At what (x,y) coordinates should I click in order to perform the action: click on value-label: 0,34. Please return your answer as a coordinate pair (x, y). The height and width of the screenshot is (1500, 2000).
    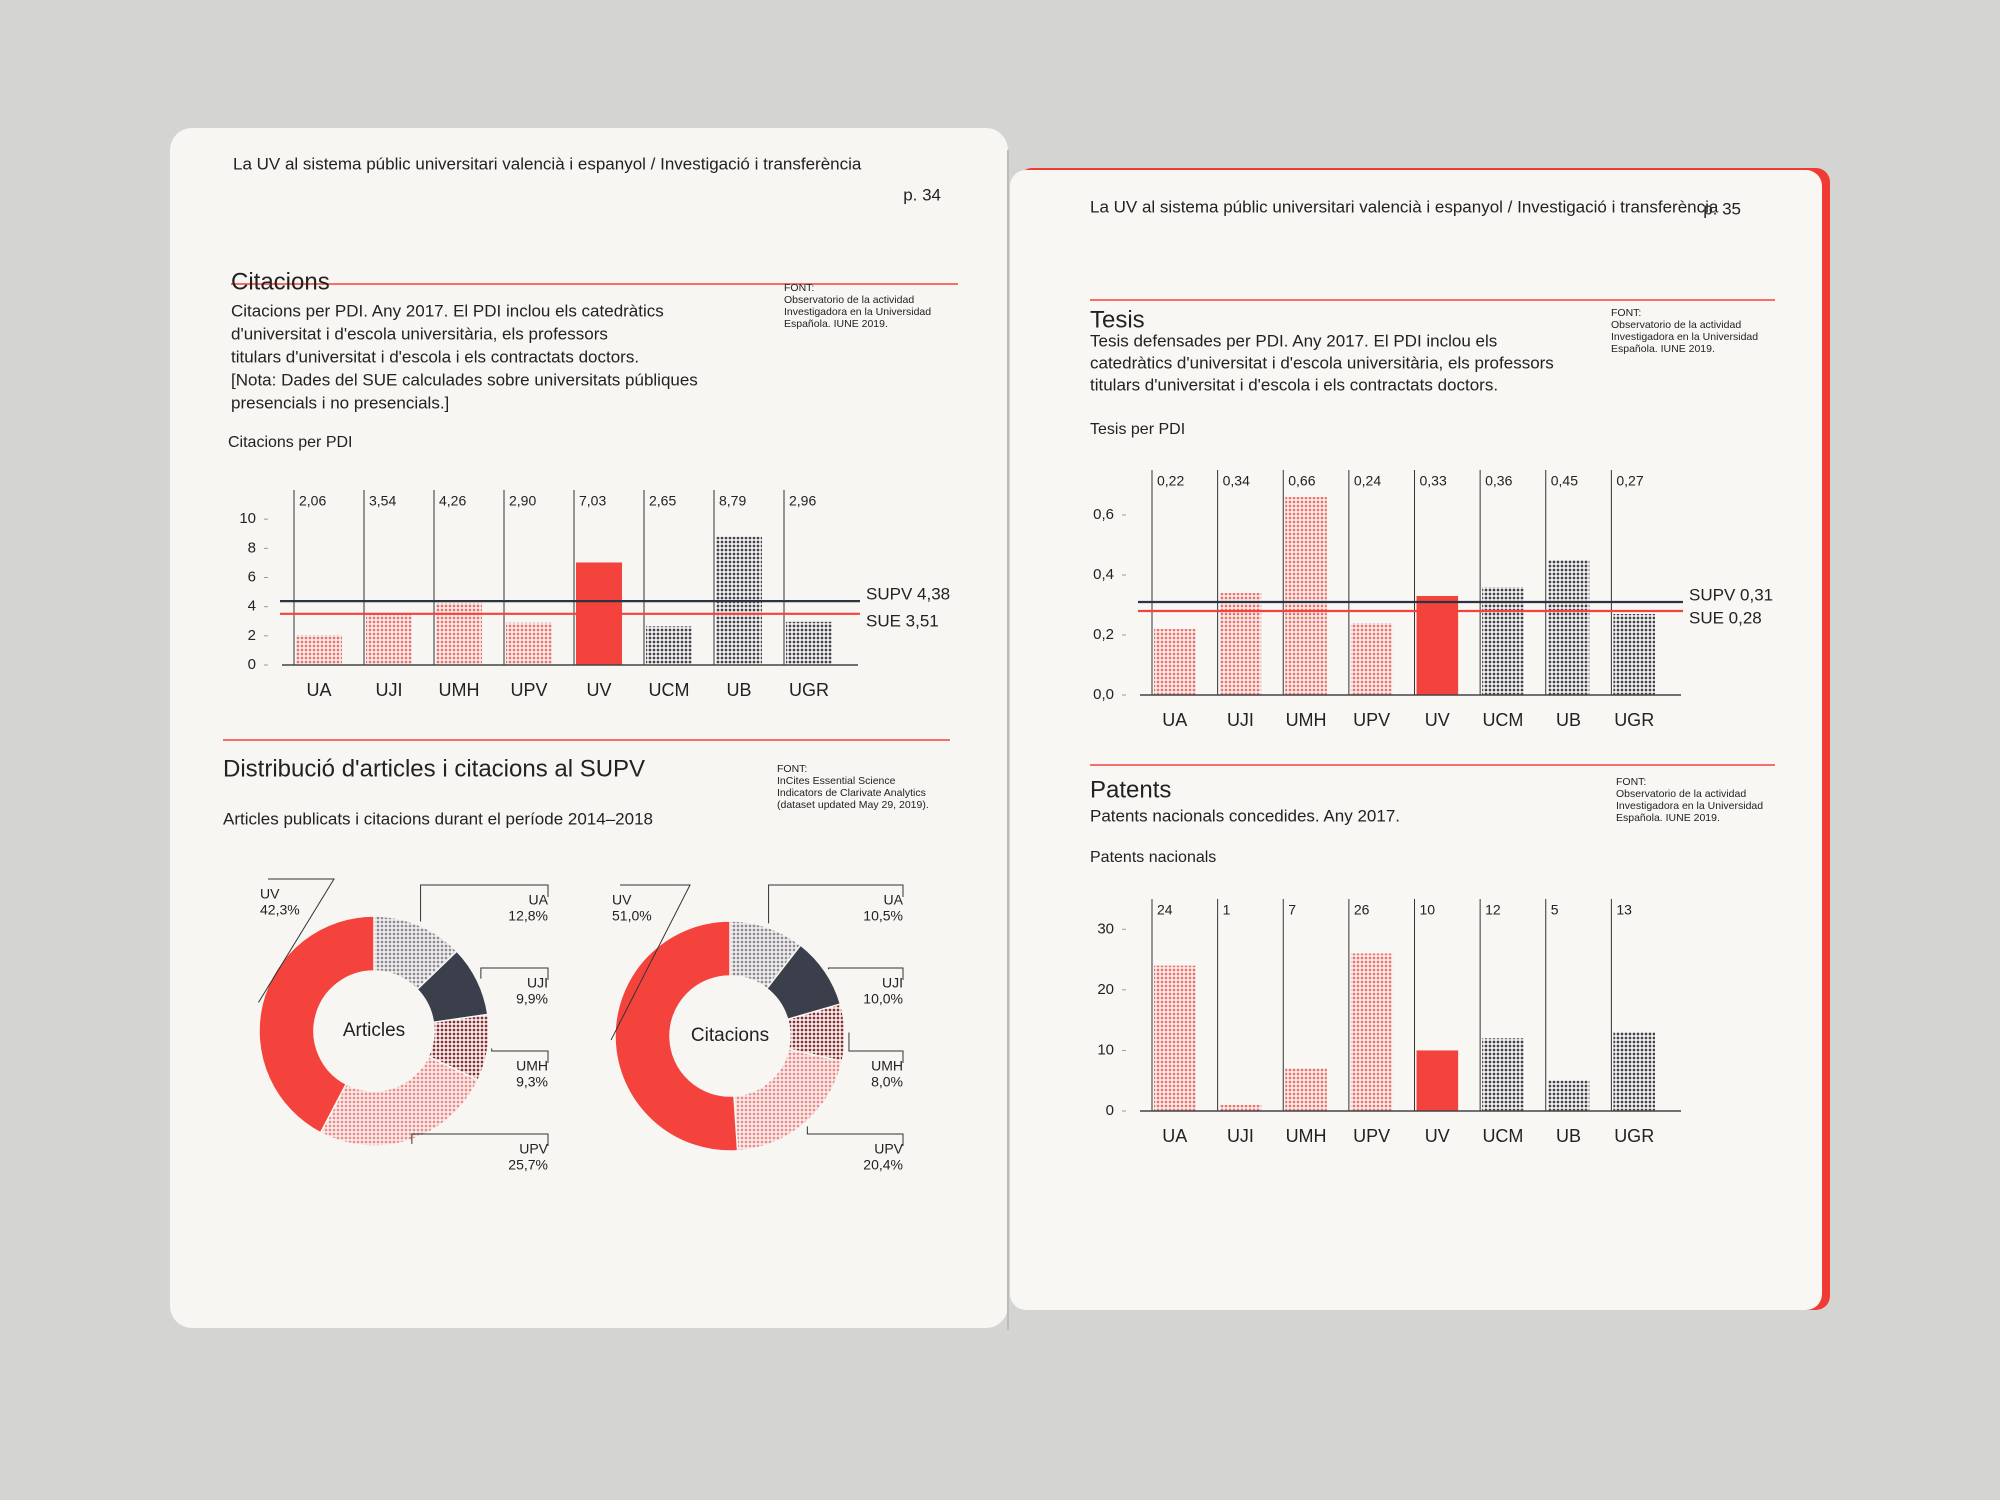
    Looking at the image, I should click on (1236, 481).